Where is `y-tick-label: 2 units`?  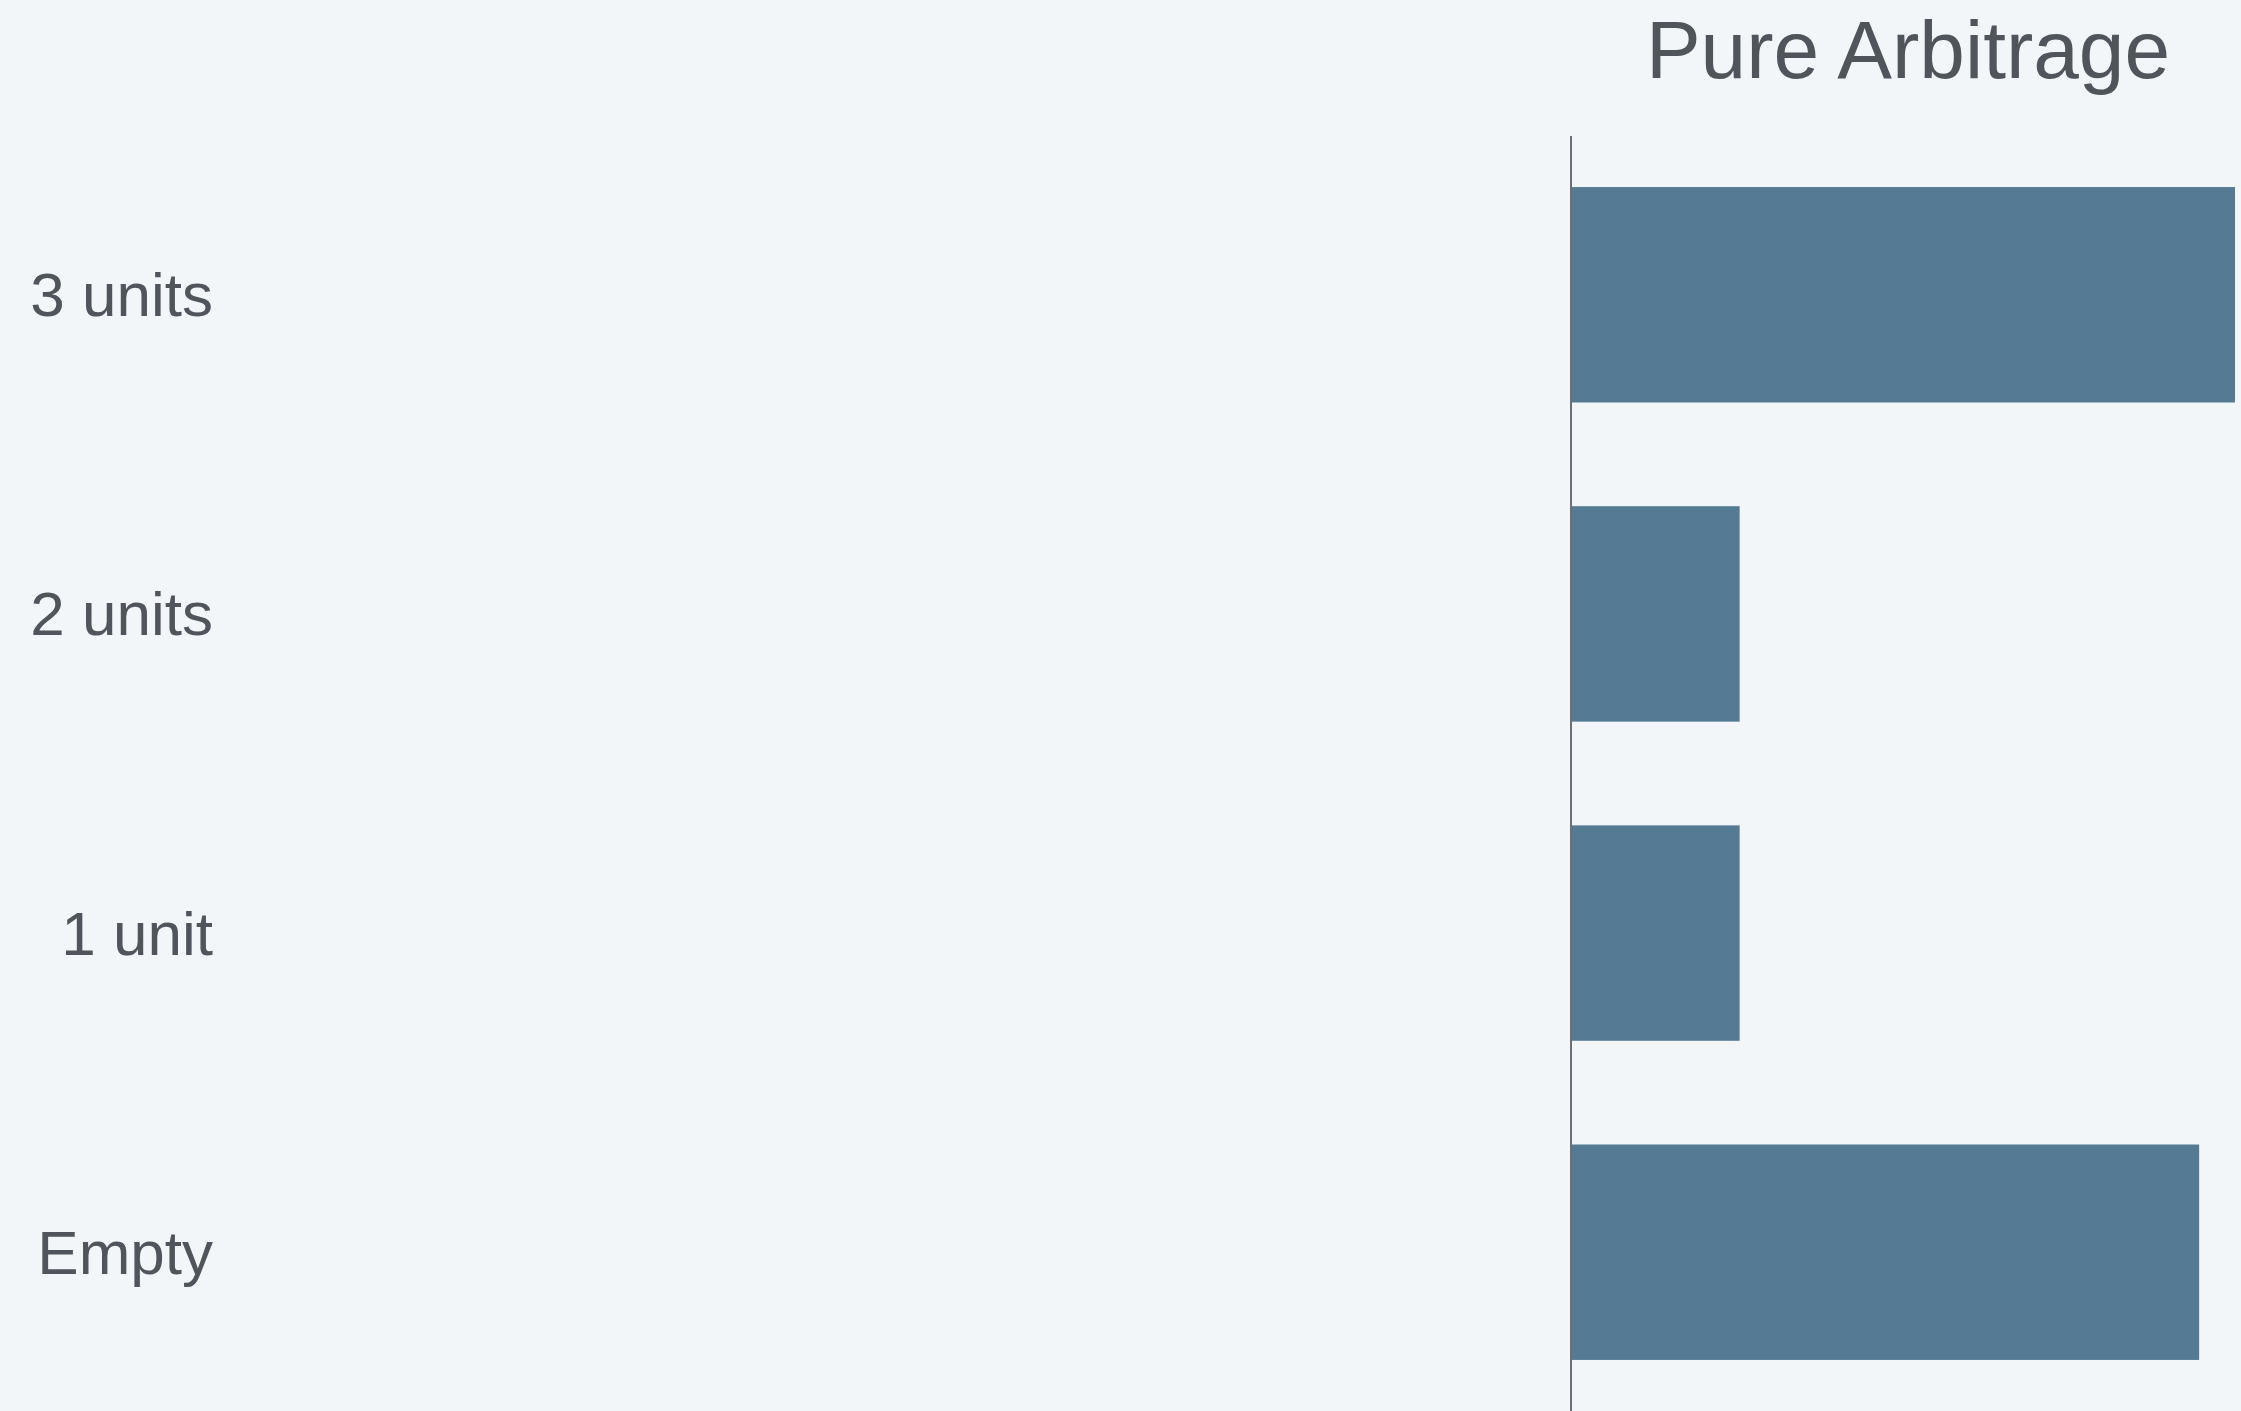 y-tick-label: 2 units is located at coordinates (121, 614).